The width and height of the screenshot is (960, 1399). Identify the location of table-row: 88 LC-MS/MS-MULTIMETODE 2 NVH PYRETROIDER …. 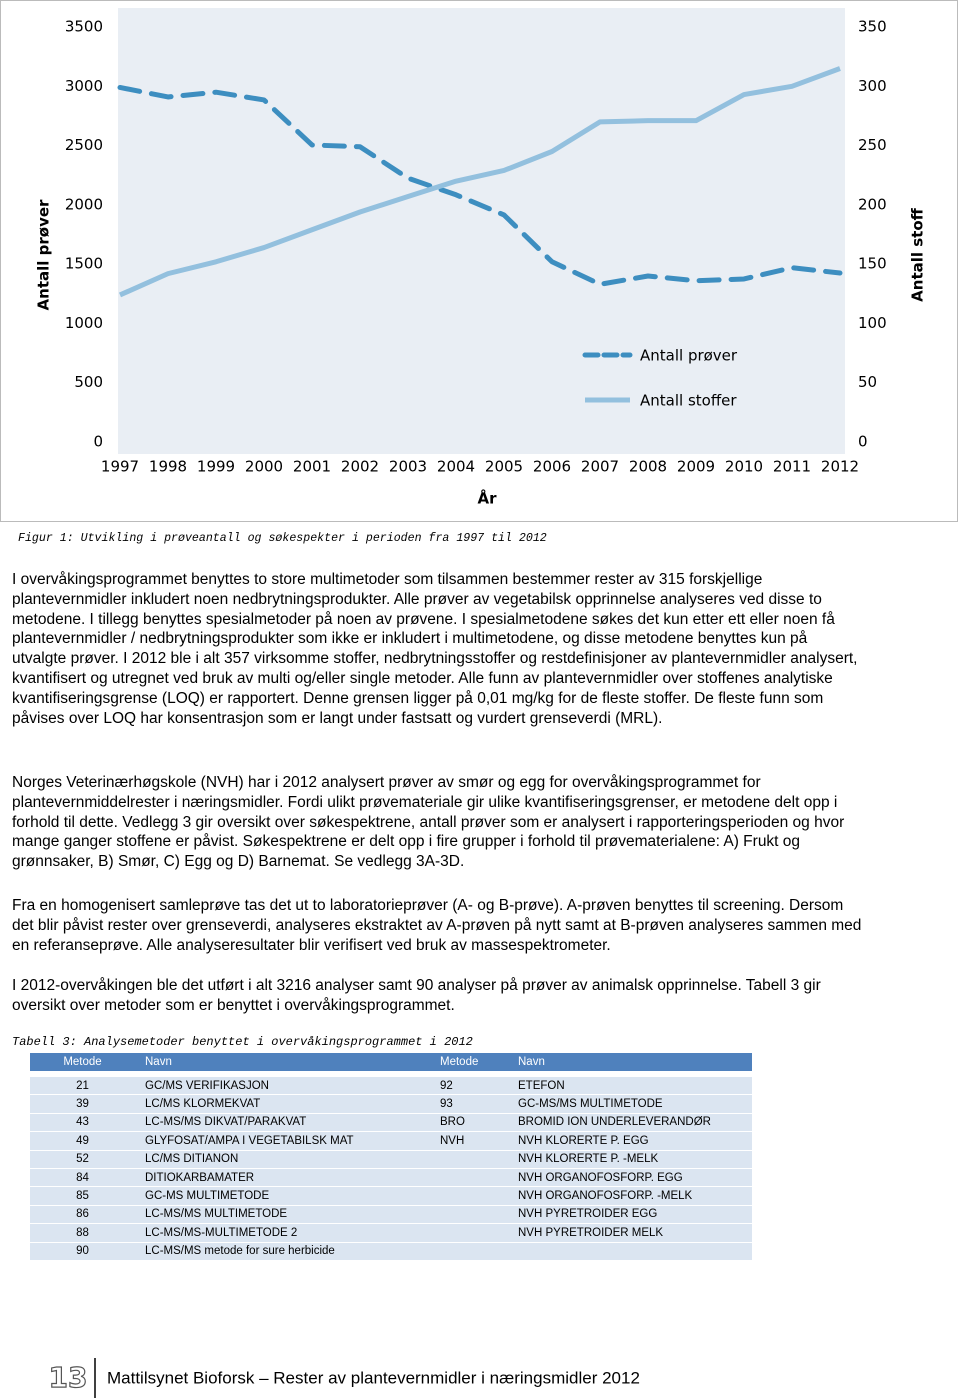
(391, 1233).